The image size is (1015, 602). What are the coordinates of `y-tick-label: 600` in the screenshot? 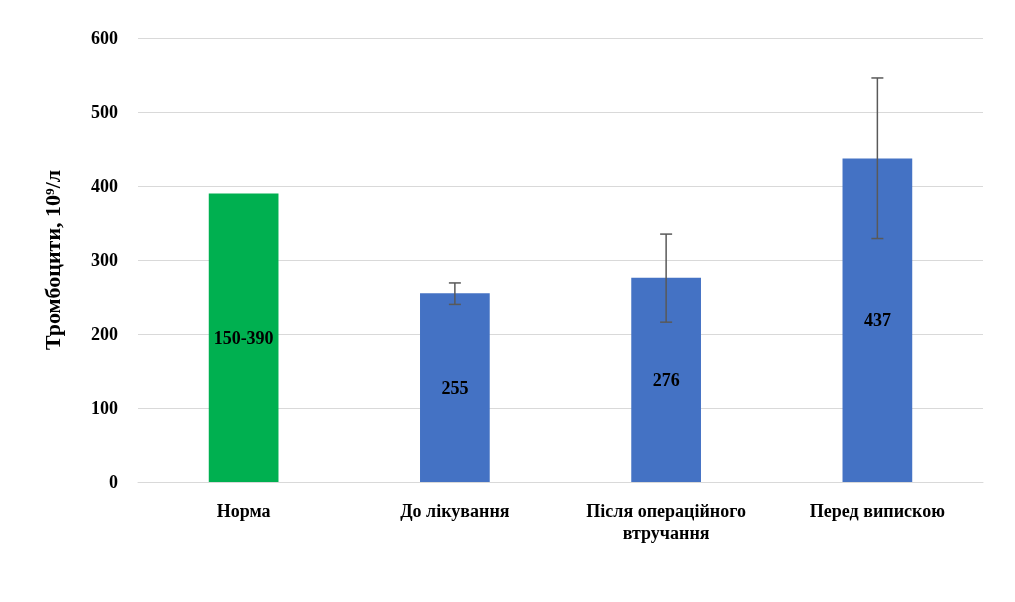 It's located at (104, 38).